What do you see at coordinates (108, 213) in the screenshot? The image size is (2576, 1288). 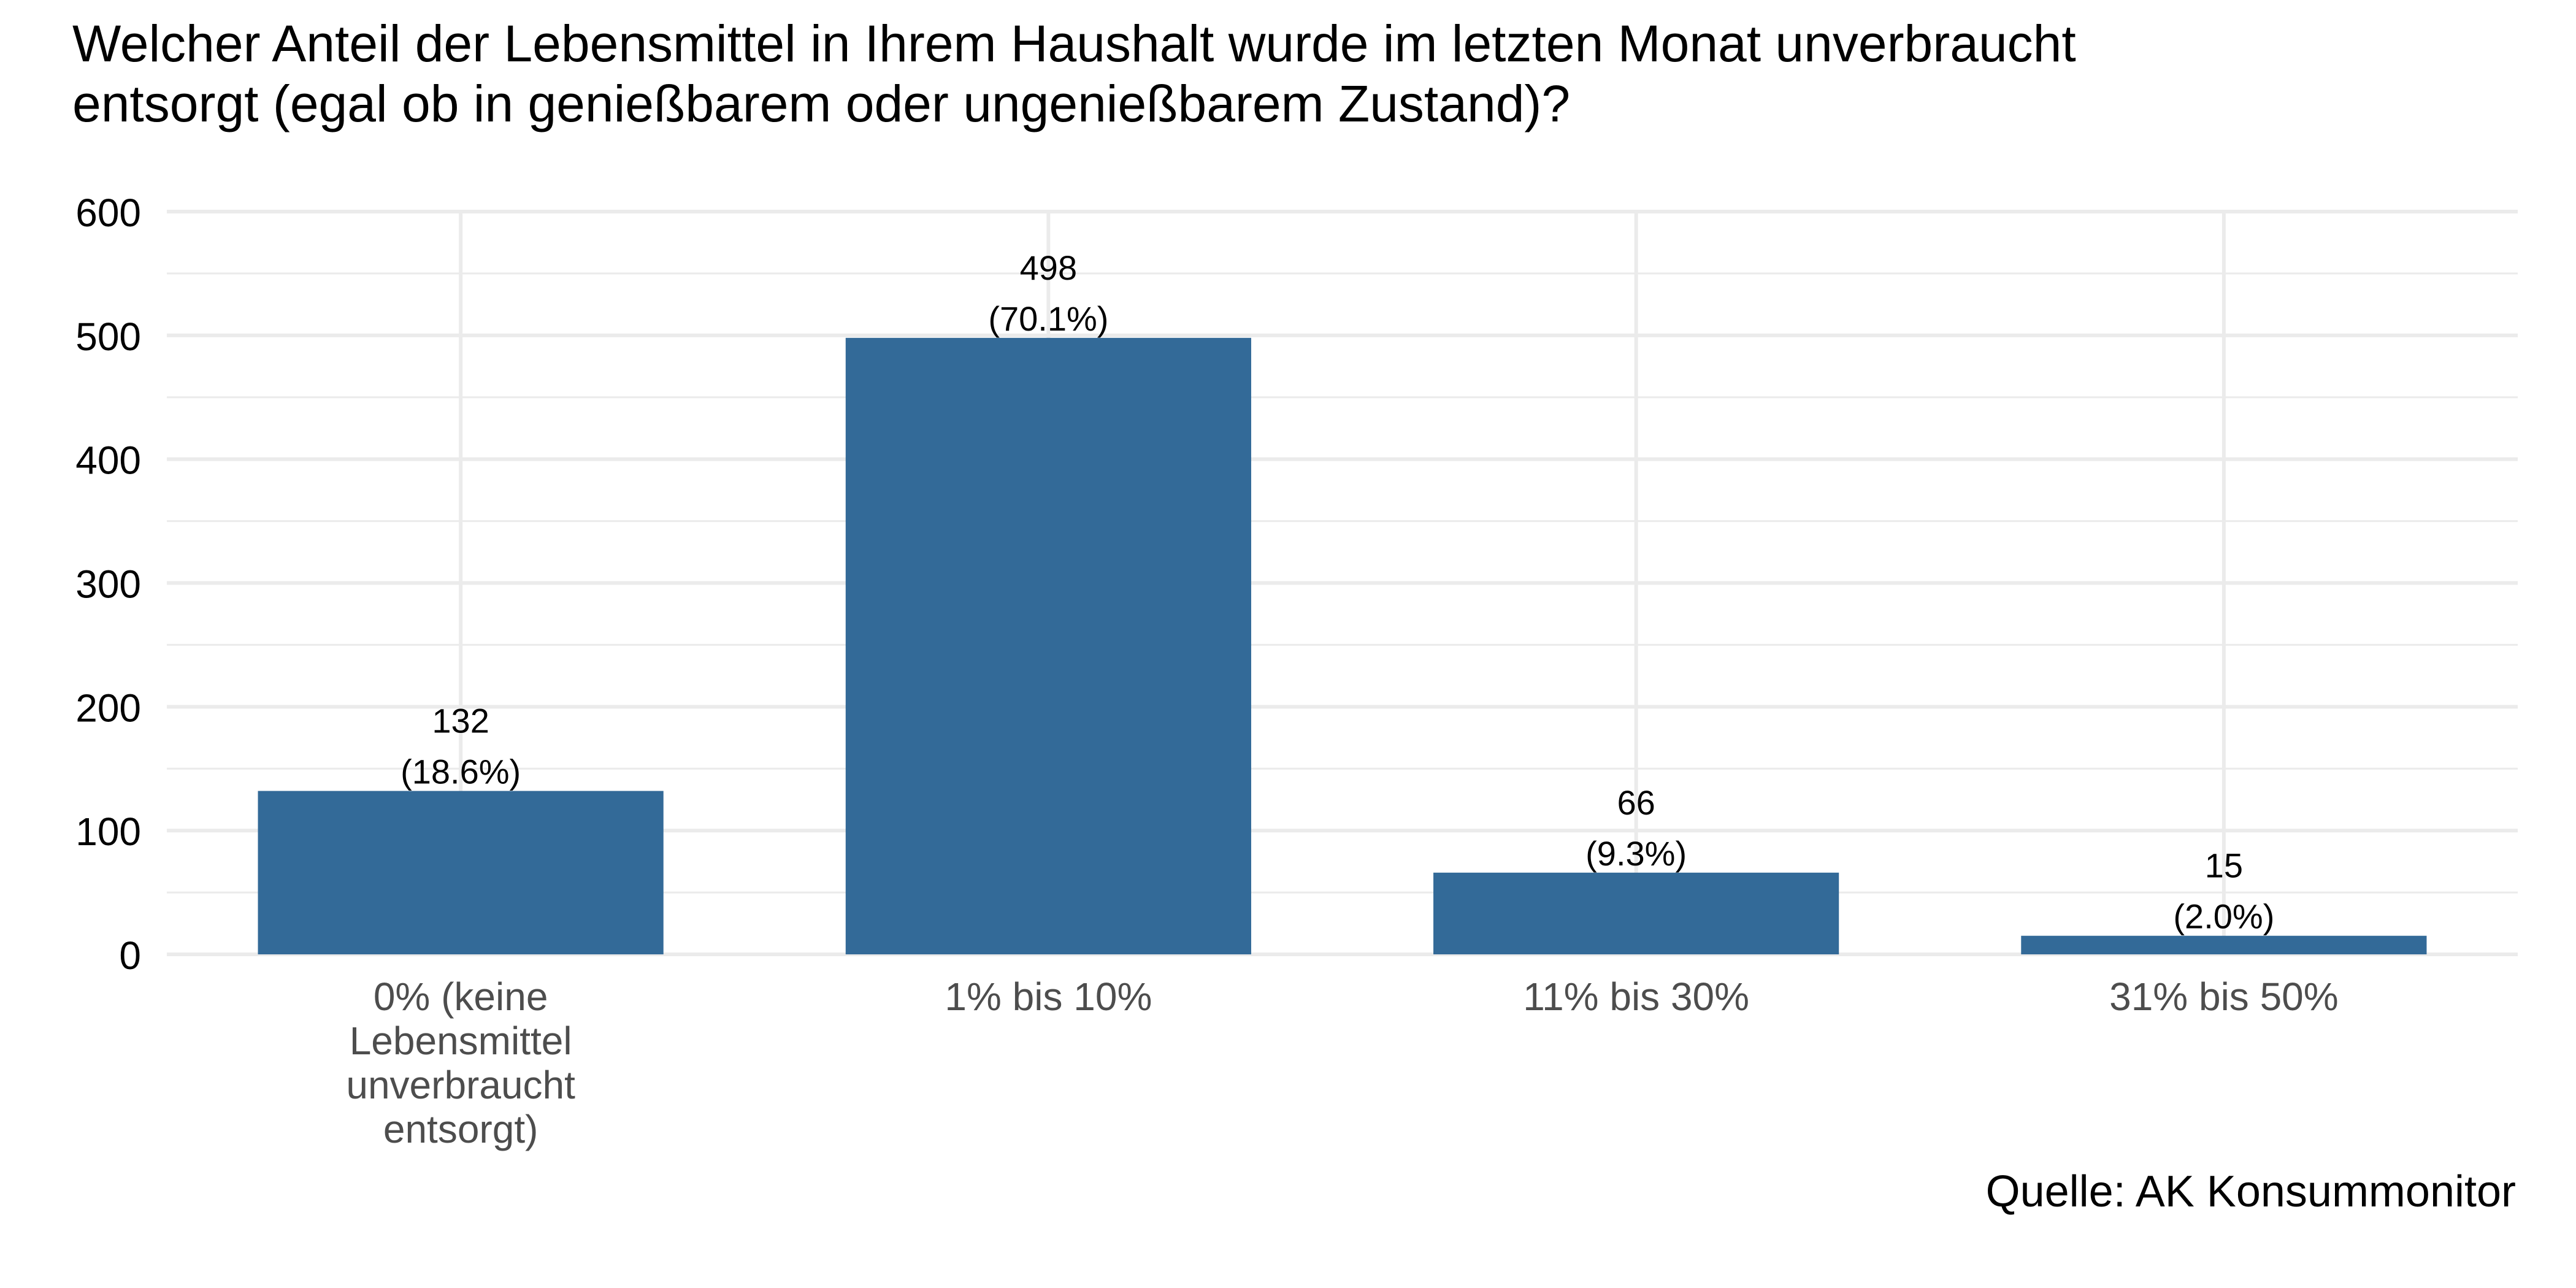 I see `y-tick-label: 600` at bounding box center [108, 213].